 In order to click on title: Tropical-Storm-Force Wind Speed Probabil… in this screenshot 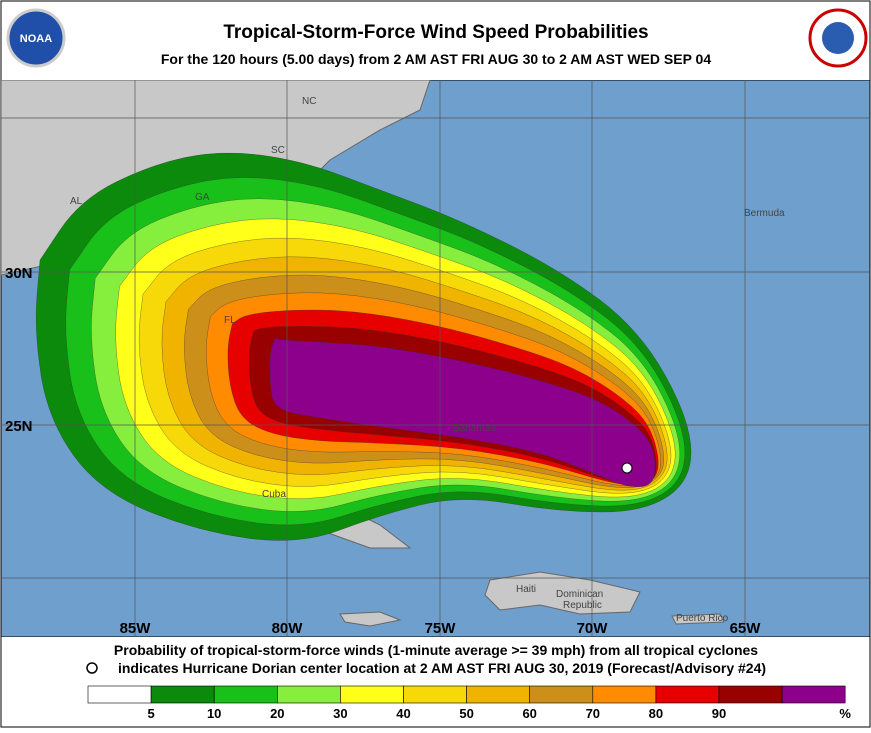, I will do `click(435, 32)`.